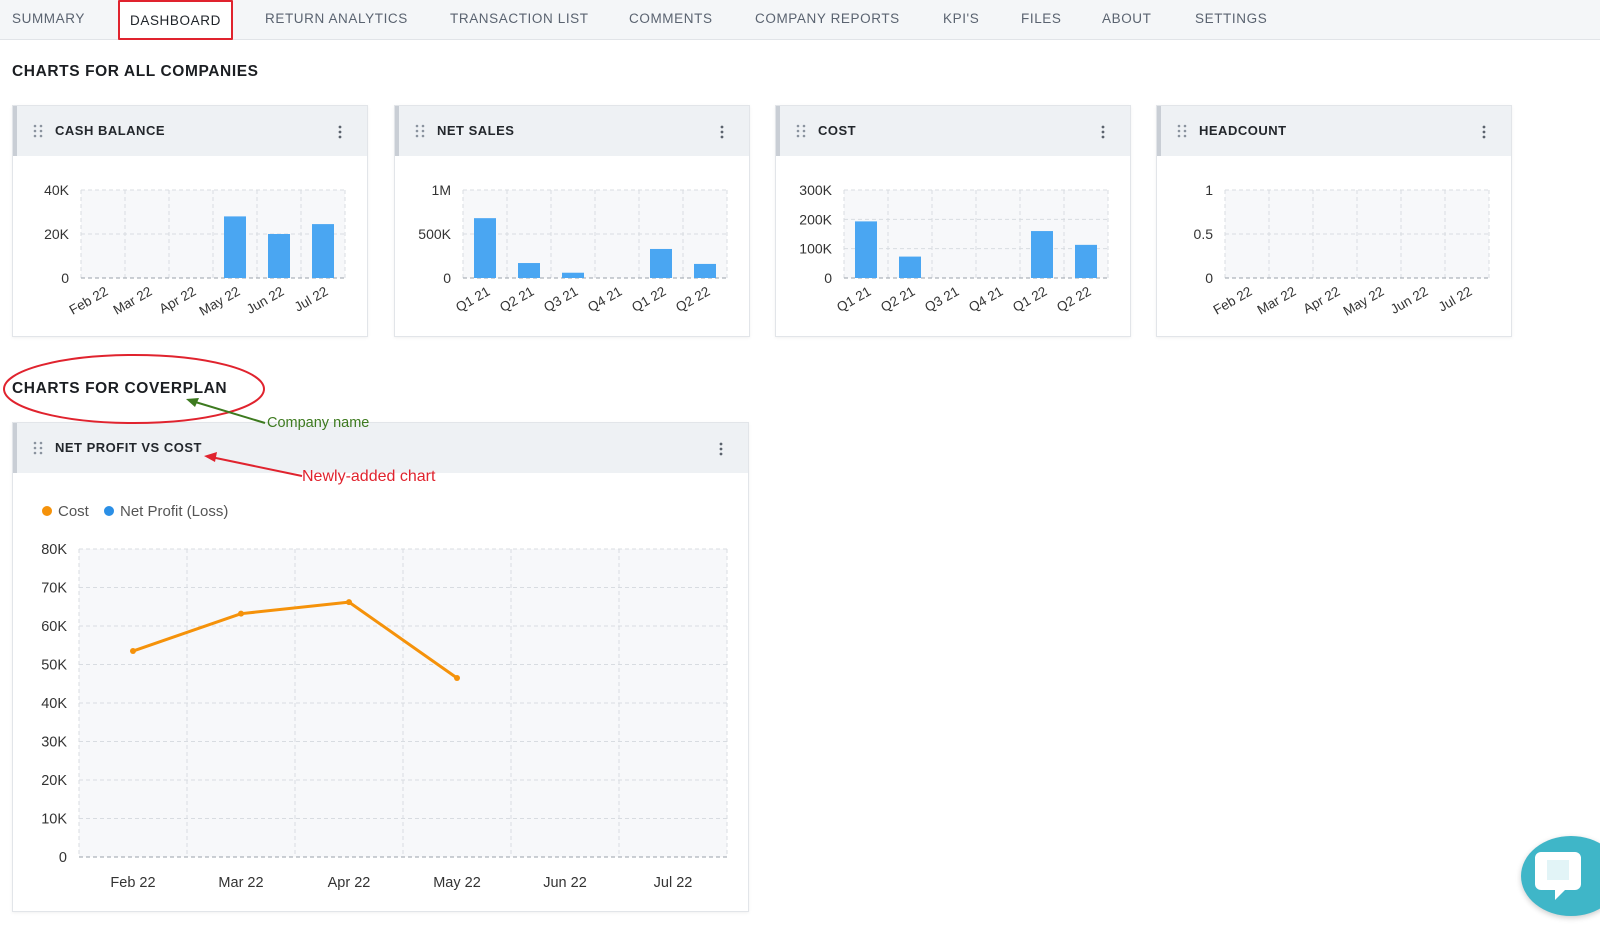 The width and height of the screenshot is (1600, 932). Describe the element at coordinates (380, 448) in the screenshot. I see `card-header: NET PROFIT VS COST` at that location.